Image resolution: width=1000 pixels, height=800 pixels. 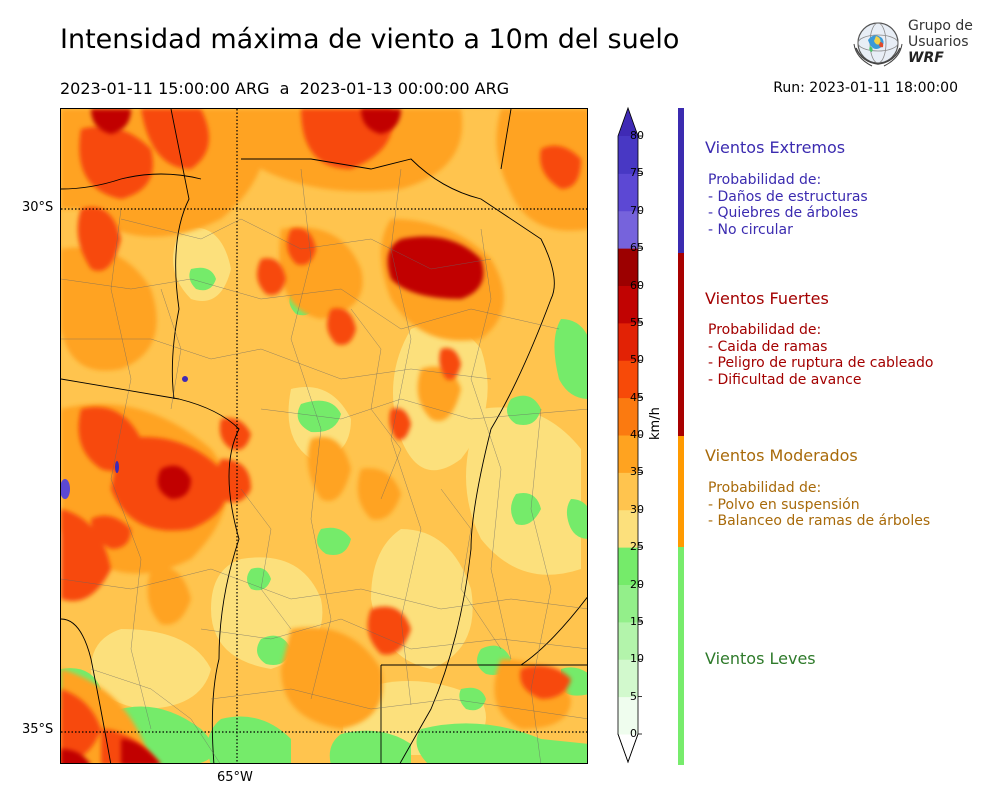 What do you see at coordinates (637, 547) in the screenshot?
I see `colorbar-tick-label: 25` at bounding box center [637, 547].